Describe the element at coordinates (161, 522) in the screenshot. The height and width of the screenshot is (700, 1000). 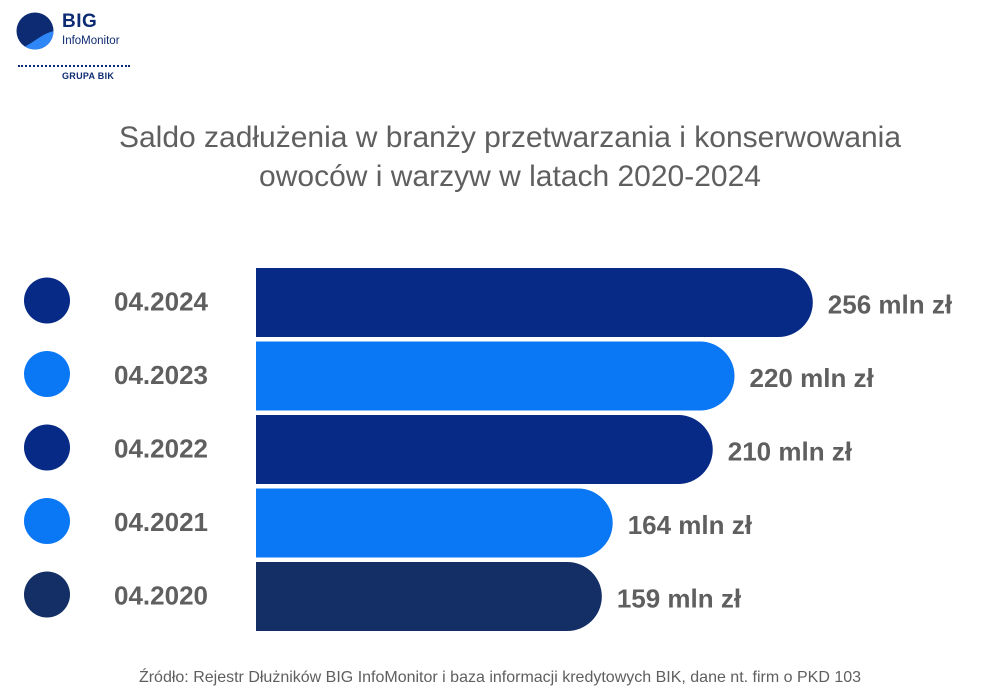
I see `category-label: 04.2021` at that location.